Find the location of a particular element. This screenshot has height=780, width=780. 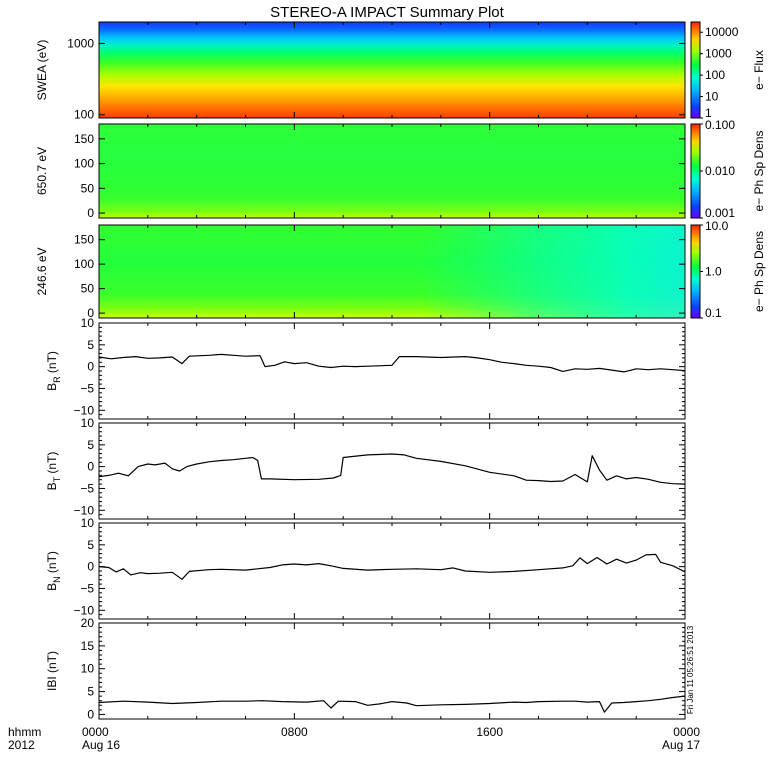

colorbar-tick-label: 10.0 is located at coordinates (717, 226).